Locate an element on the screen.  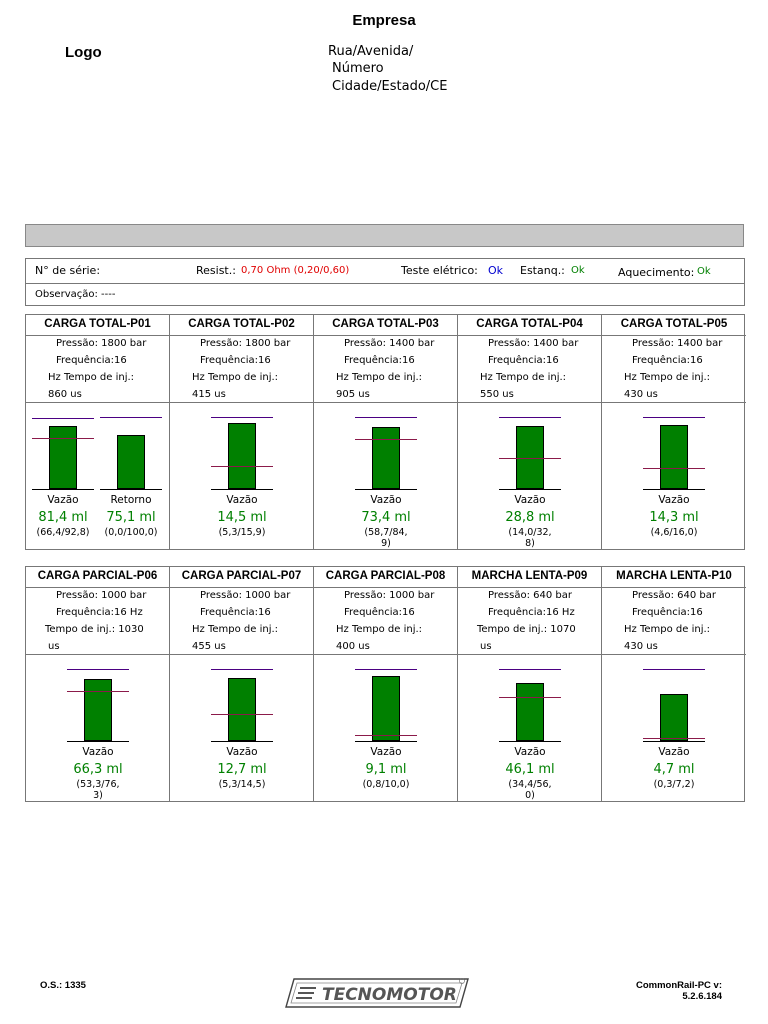
param-injection-time: 455 us is located at coordinates (209, 646).